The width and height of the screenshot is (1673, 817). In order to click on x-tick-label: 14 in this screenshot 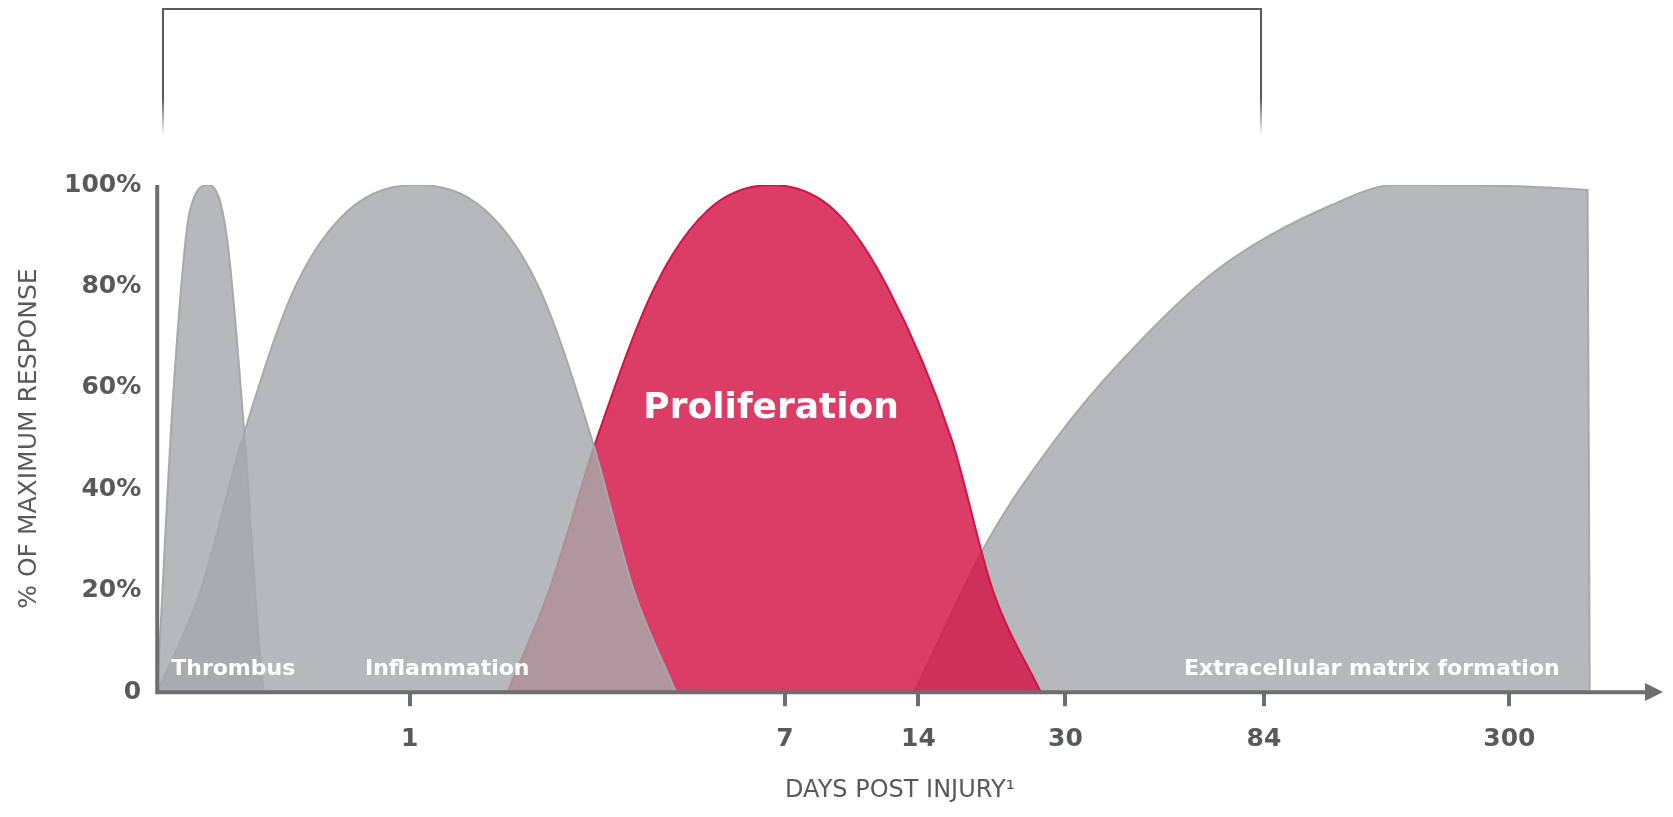, I will do `click(918, 737)`.